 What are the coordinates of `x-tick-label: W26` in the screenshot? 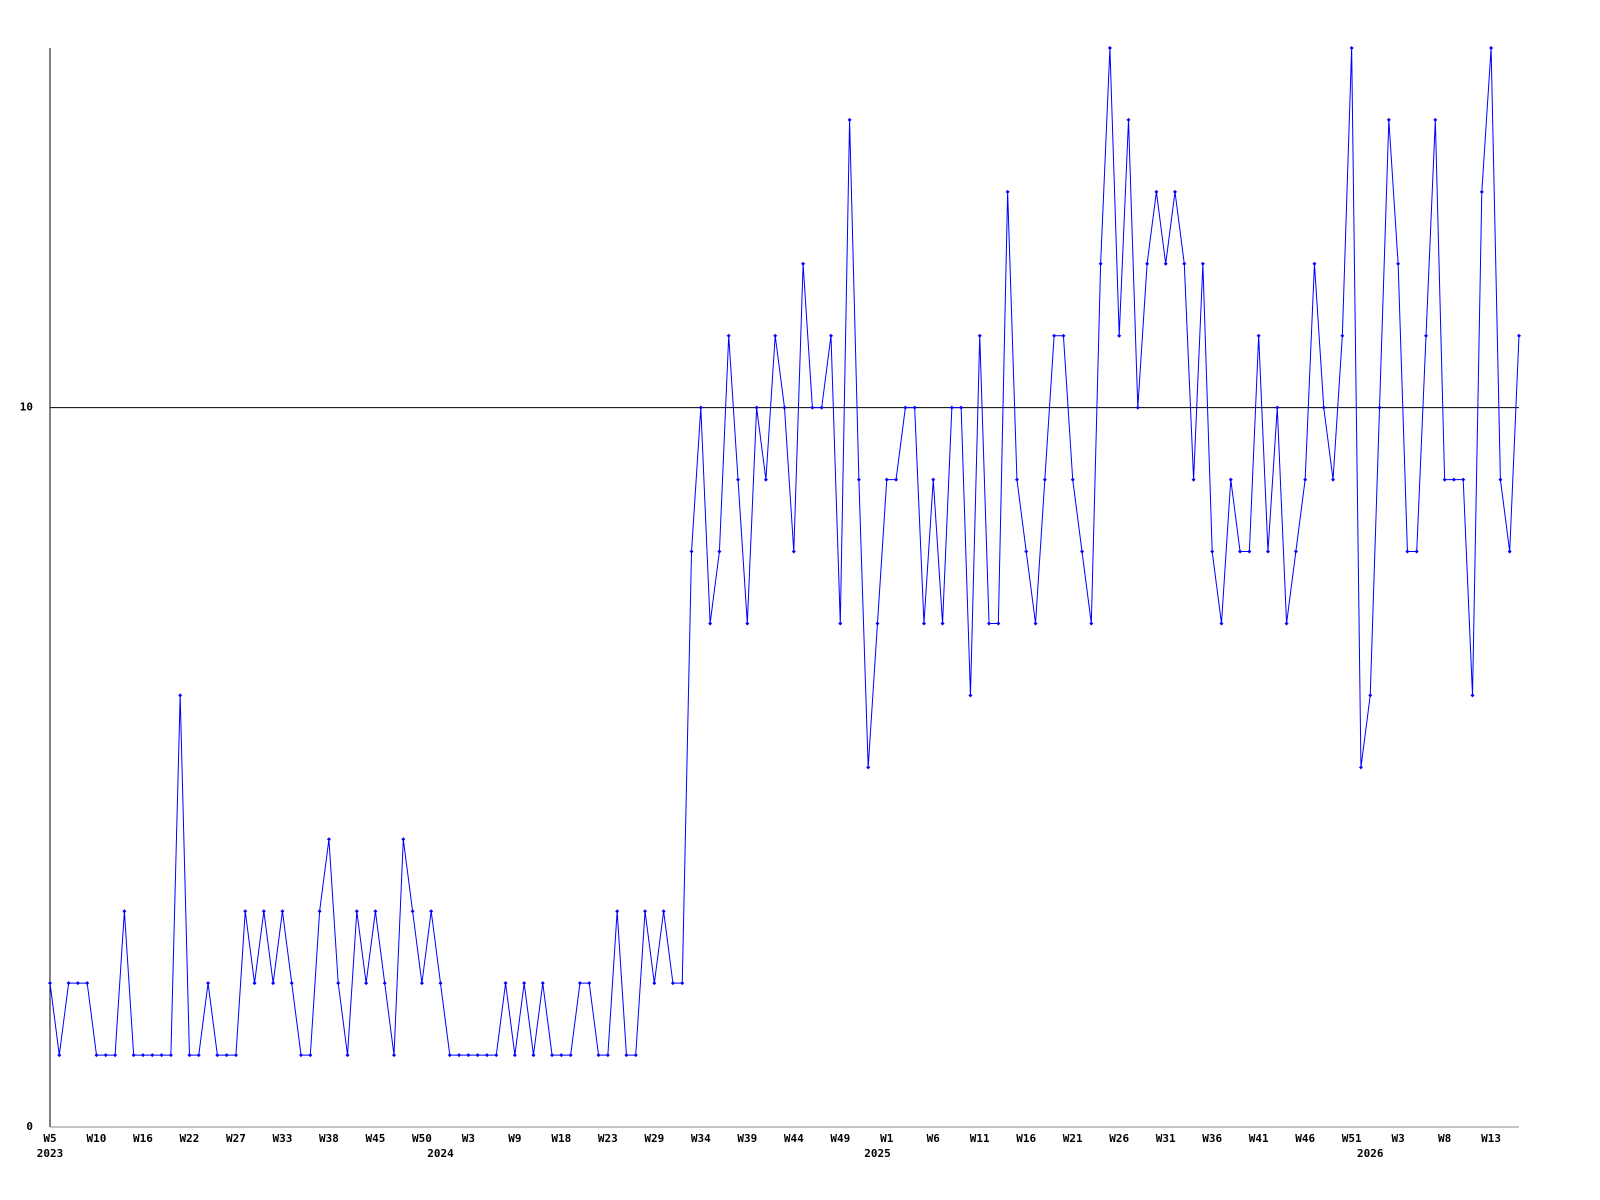 It's located at (1119, 1138).